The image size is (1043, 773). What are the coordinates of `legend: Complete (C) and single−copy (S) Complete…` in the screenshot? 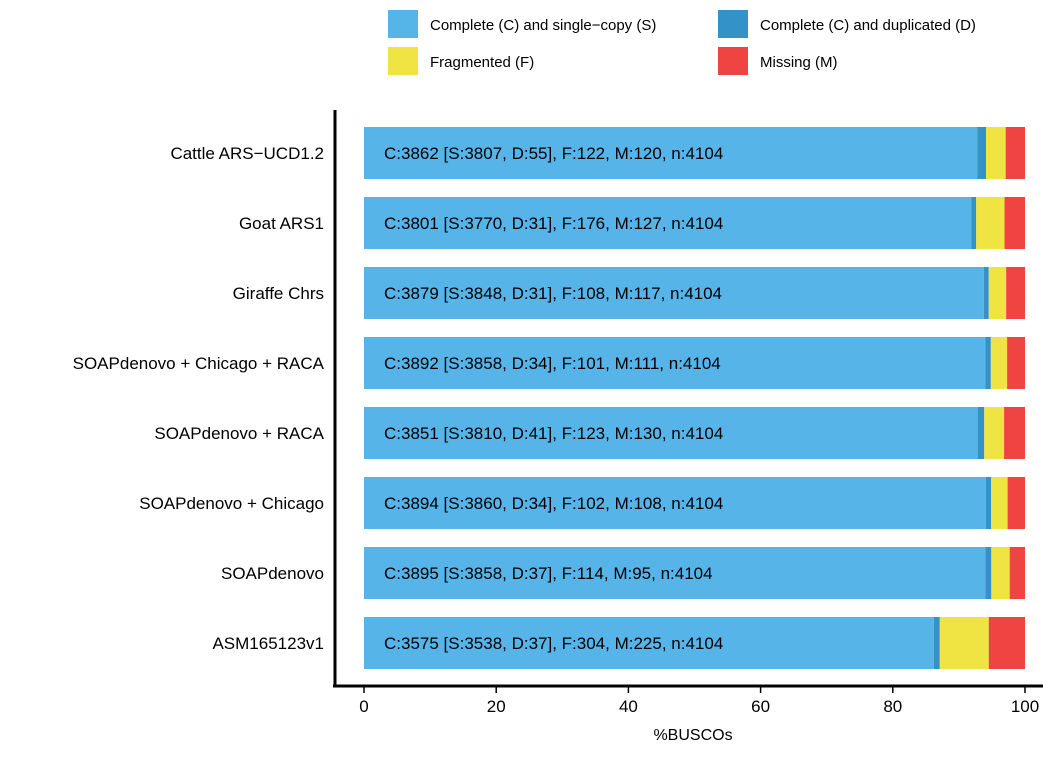 It's located at (682, 42).